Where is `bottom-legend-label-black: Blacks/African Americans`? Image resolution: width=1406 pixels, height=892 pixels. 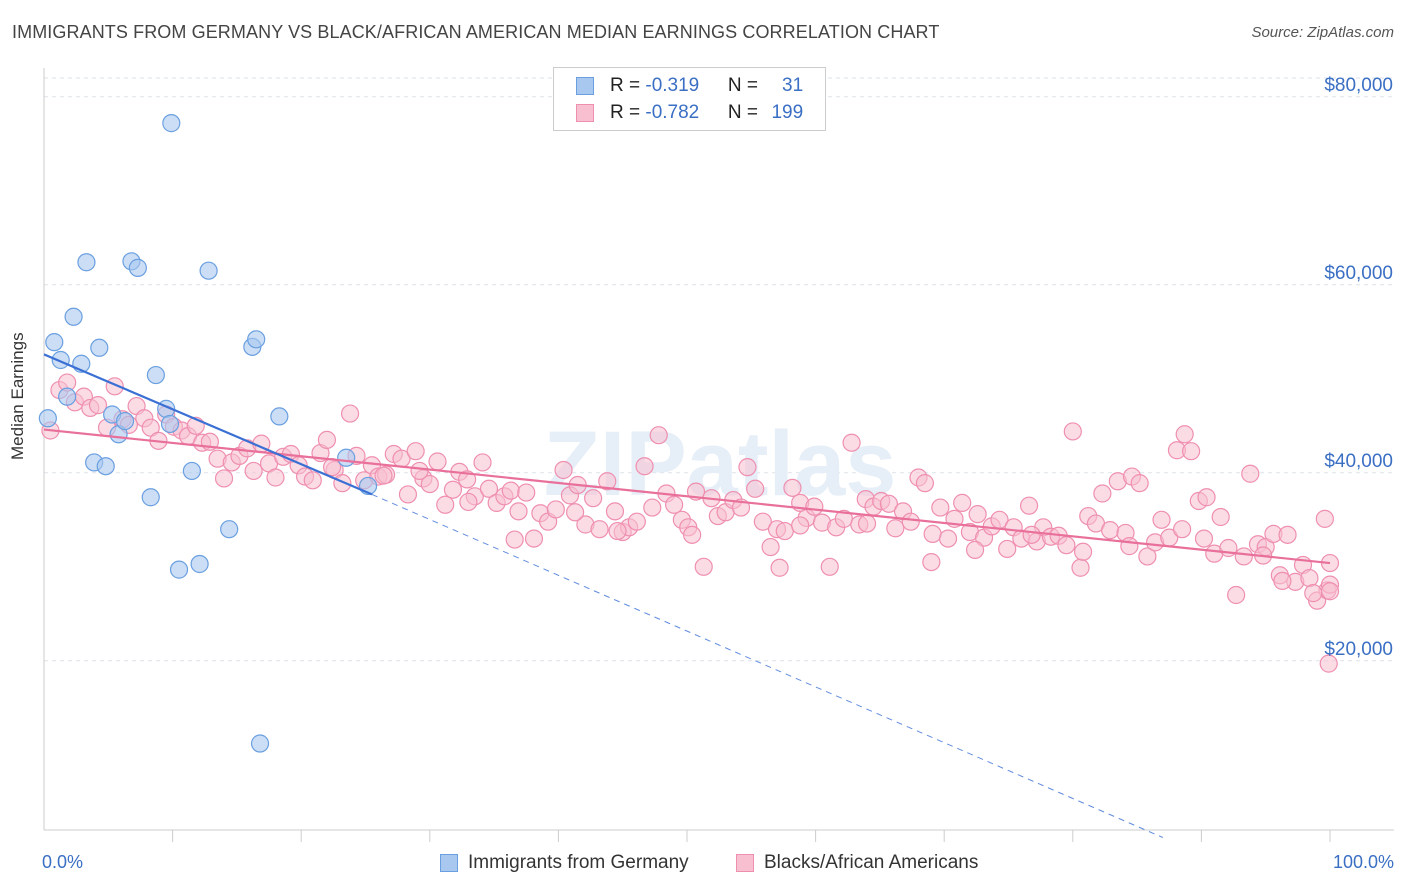 bottom-legend-label-black: Blacks/African Americans is located at coordinates (871, 862).